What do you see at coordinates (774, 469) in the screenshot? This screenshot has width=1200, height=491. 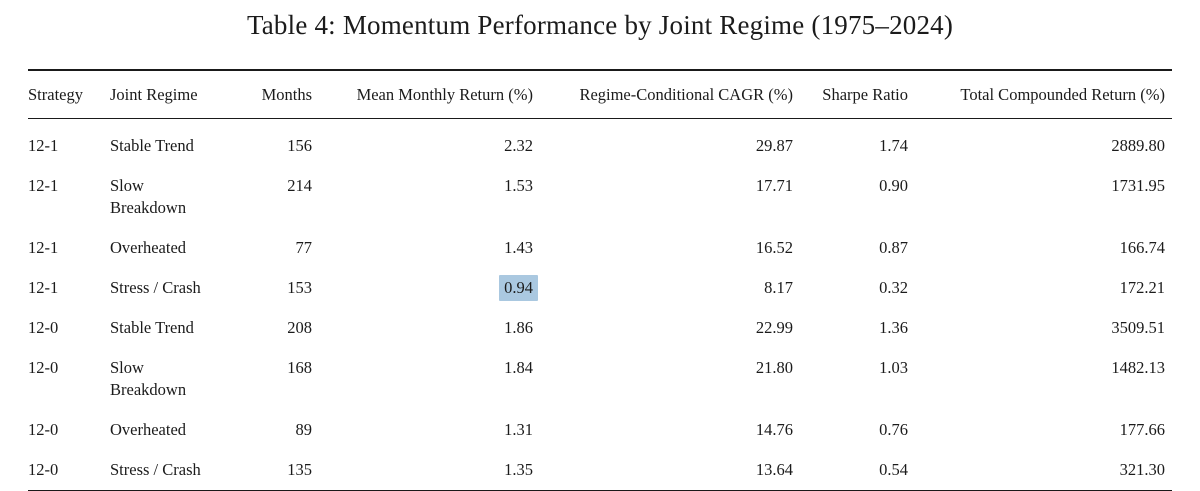 I see `cagr-cell: 13.64` at bounding box center [774, 469].